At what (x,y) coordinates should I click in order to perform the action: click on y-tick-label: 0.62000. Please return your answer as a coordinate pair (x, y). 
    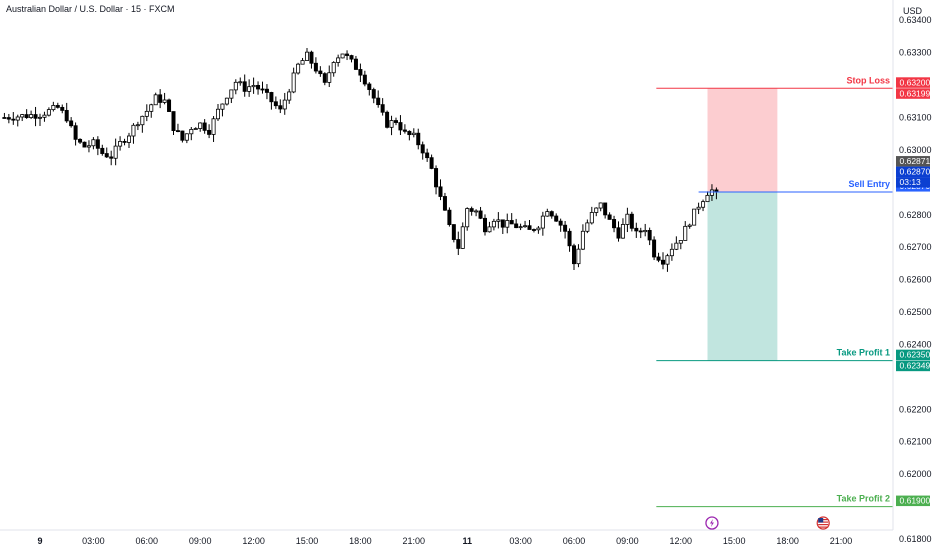
    Looking at the image, I should click on (915, 474).